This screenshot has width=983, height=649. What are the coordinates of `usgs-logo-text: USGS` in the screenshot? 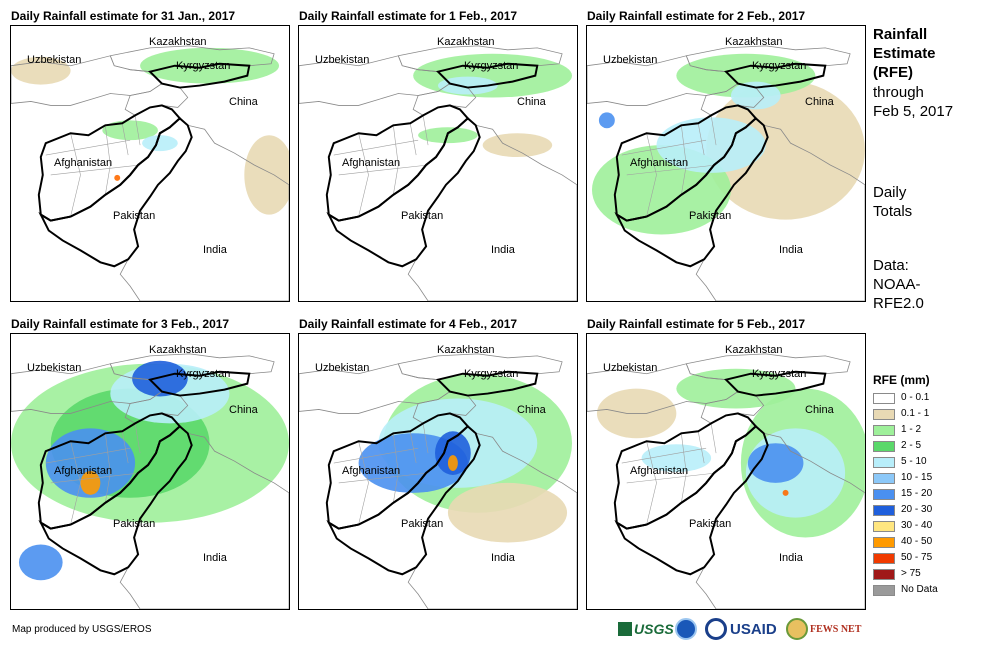 It's located at (654, 629).